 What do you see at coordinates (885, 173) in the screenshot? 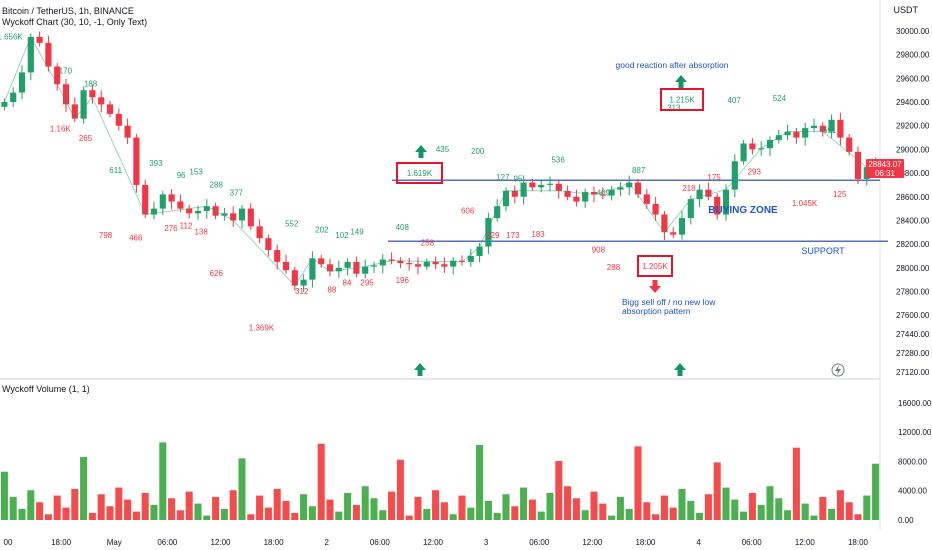
I see `last-price-countdown: 06:31` at bounding box center [885, 173].